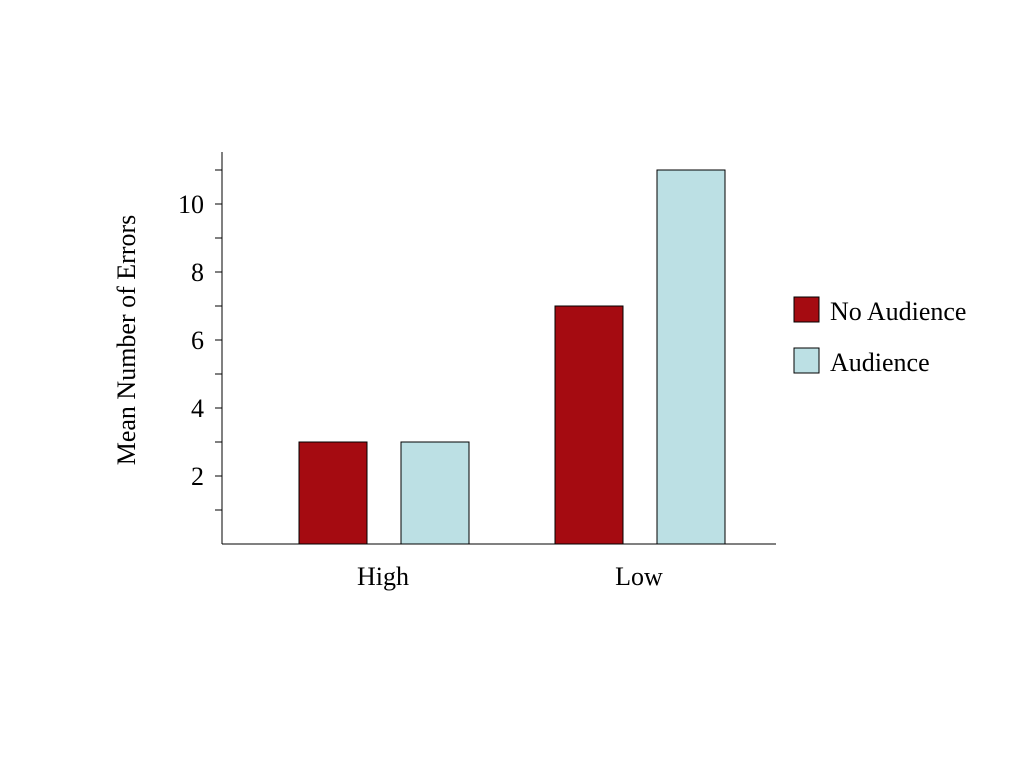 Image resolution: width=1024 pixels, height=768 pixels. Describe the element at coordinates (898, 311) in the screenshot. I see `legend-label: No Audience` at that location.